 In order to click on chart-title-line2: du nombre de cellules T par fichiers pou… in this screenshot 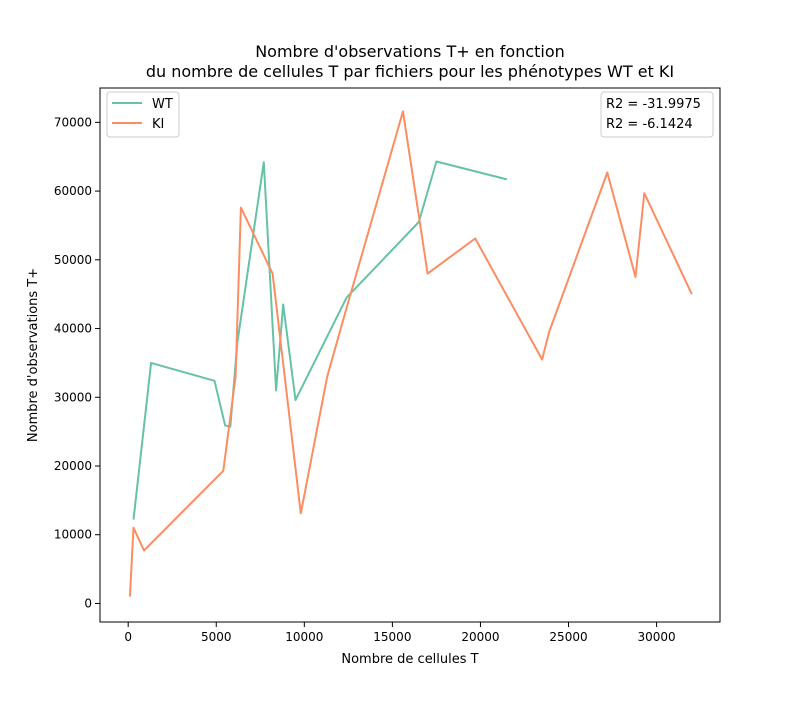, I will do `click(410, 71)`.